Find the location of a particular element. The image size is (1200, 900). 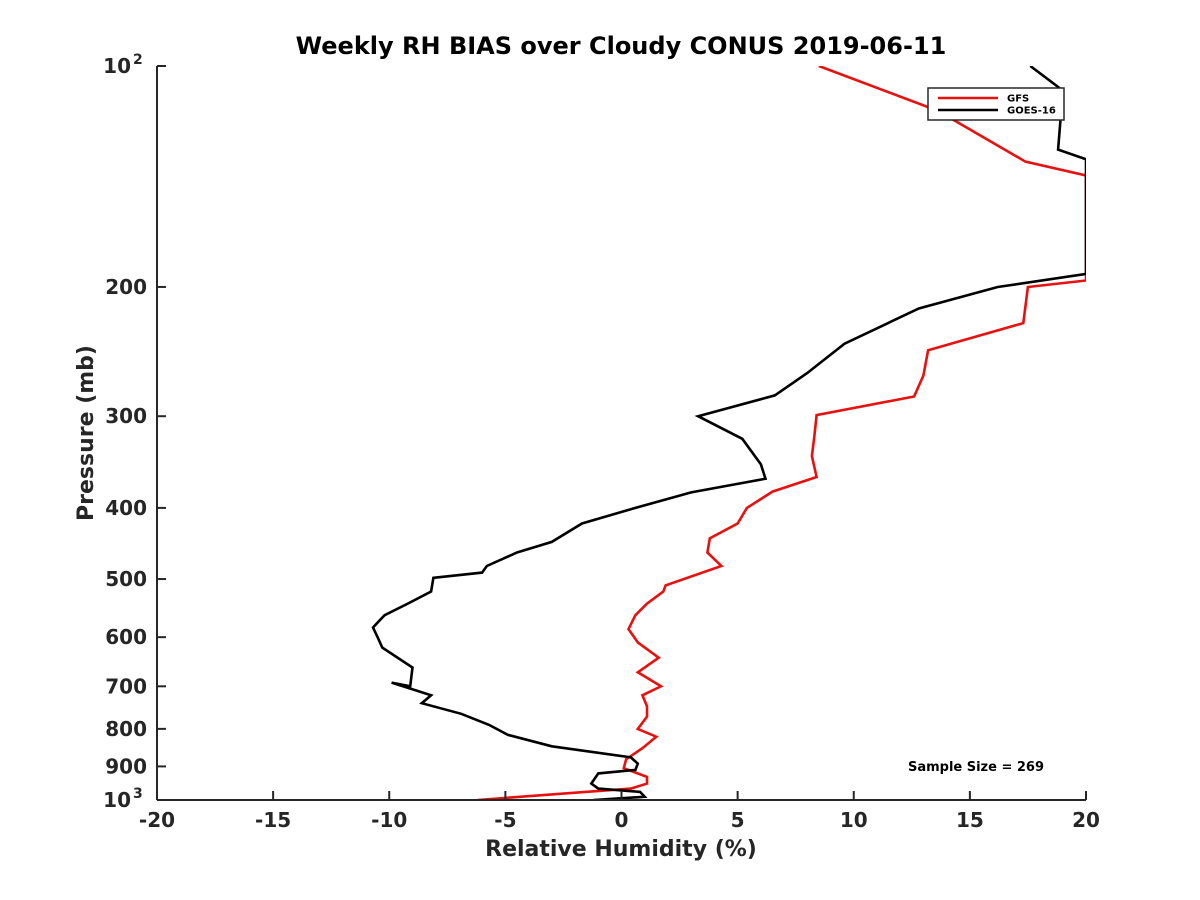

legend-box is located at coordinates (996, 104).